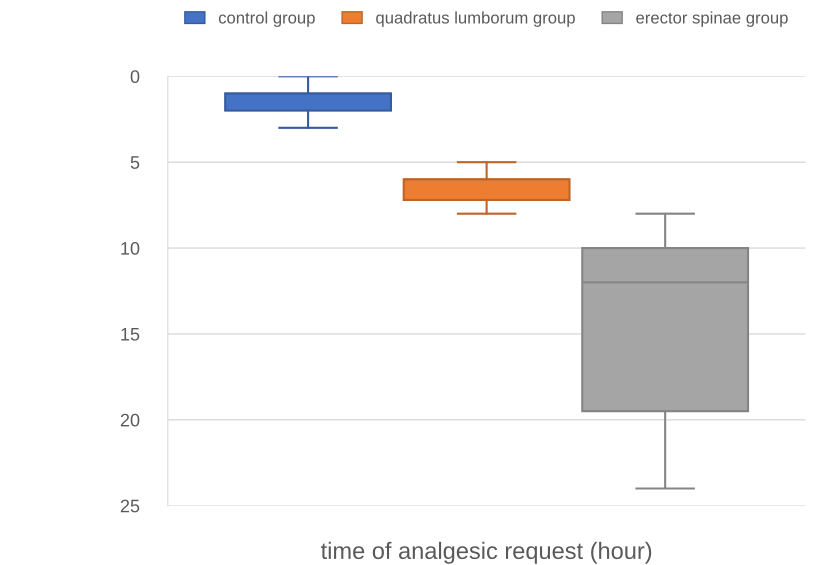 Image resolution: width=839 pixels, height=565 pixels. I want to click on y-tick-label: 0, so click(135, 76).